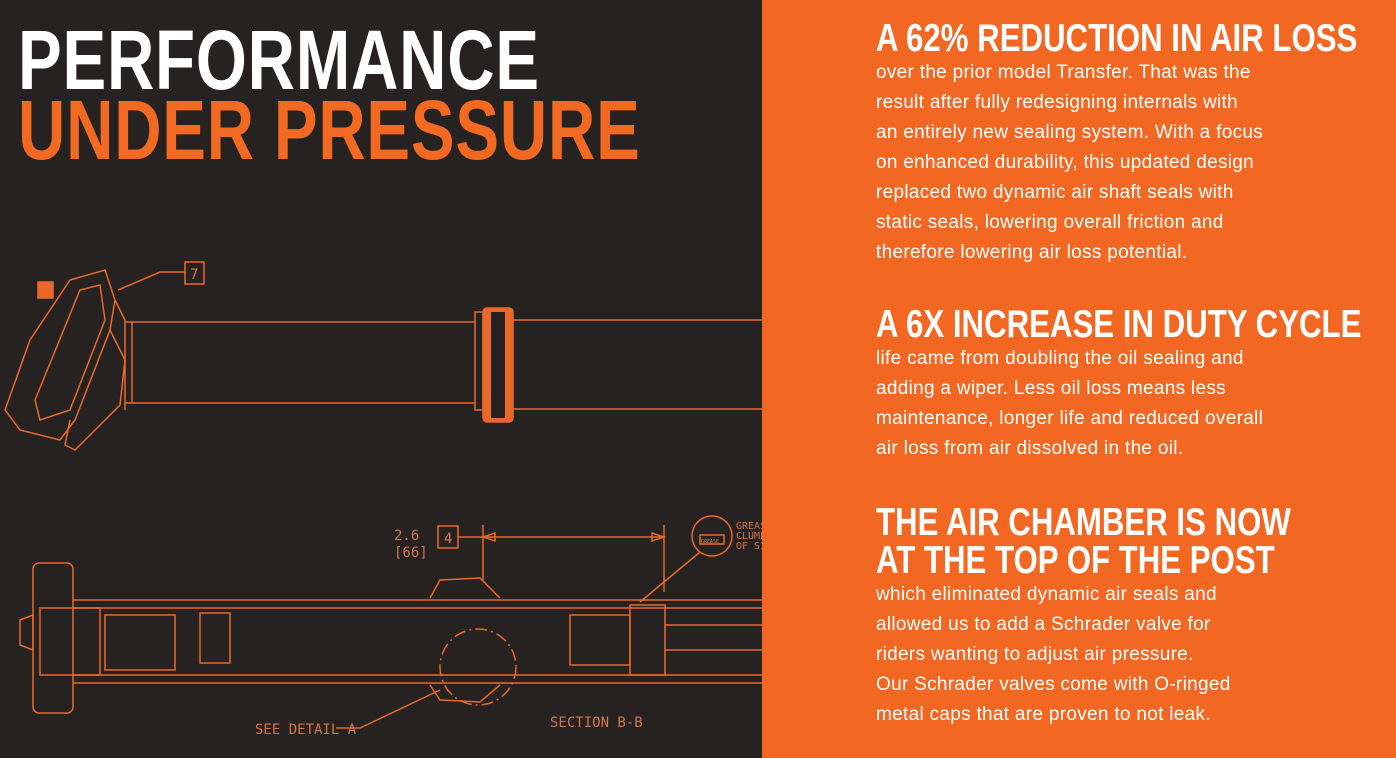  Describe the element at coordinates (596, 723) in the screenshot. I see `section-label: SECTION B-B` at that location.